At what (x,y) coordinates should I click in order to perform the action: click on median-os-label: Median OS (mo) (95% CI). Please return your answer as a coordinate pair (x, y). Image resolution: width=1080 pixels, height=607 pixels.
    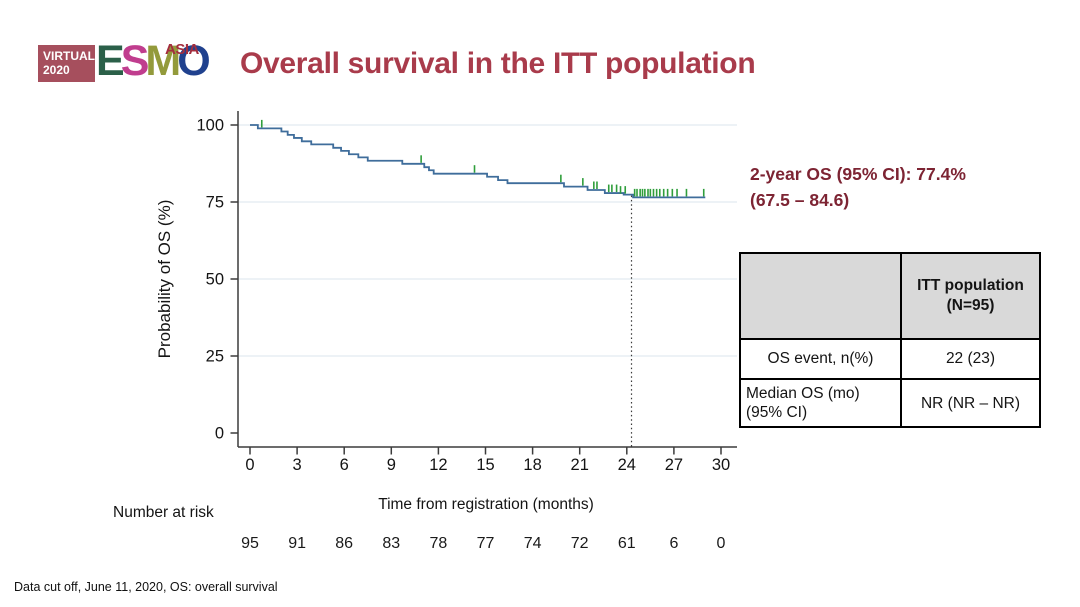
    Looking at the image, I should click on (820, 403).